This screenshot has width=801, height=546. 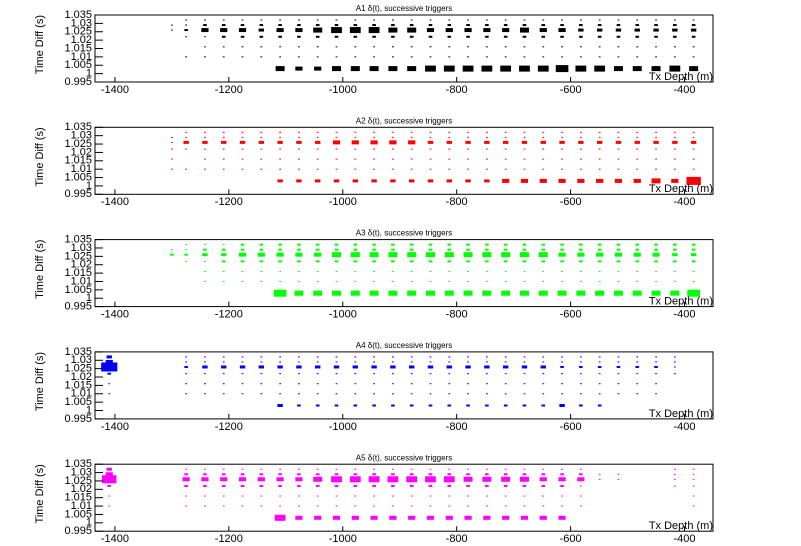 I want to click on y-tick-label: 1.03, so click(x=81, y=136).